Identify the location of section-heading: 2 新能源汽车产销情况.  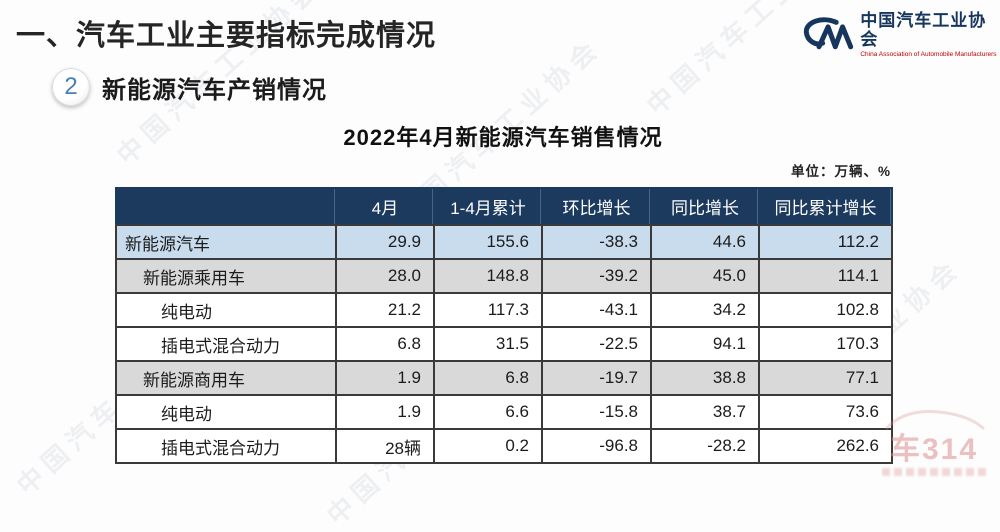
(189, 87).